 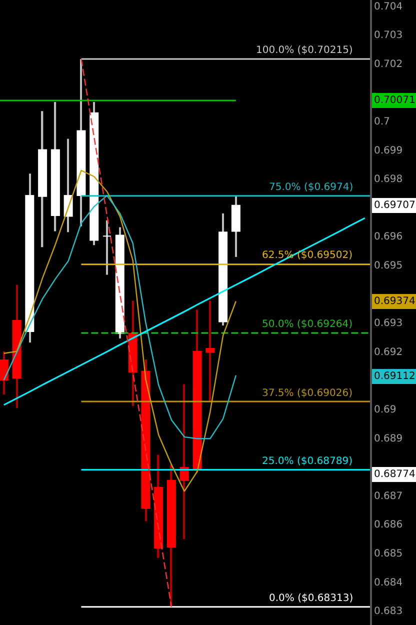 I want to click on y-tick-label: 0.684, so click(x=388, y=582).